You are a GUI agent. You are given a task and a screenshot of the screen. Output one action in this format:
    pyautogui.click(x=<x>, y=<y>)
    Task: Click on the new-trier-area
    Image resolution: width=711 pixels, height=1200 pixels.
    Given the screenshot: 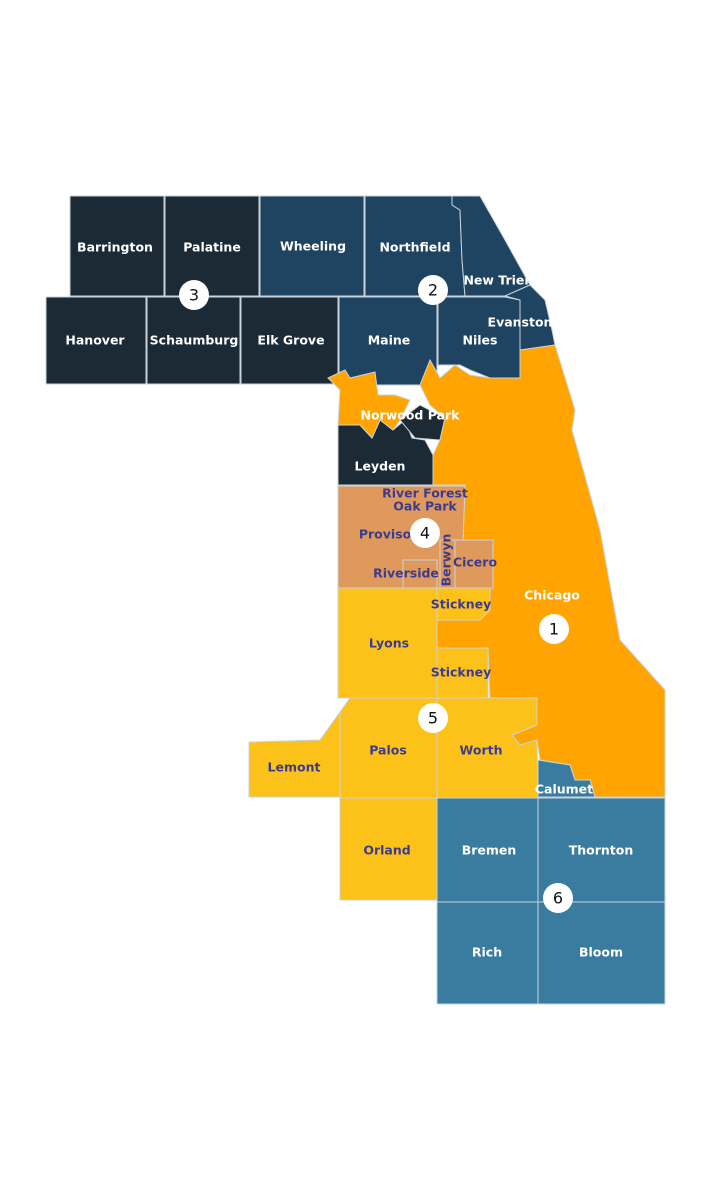 What is the action you would take?
    pyautogui.click(x=491, y=246)
    